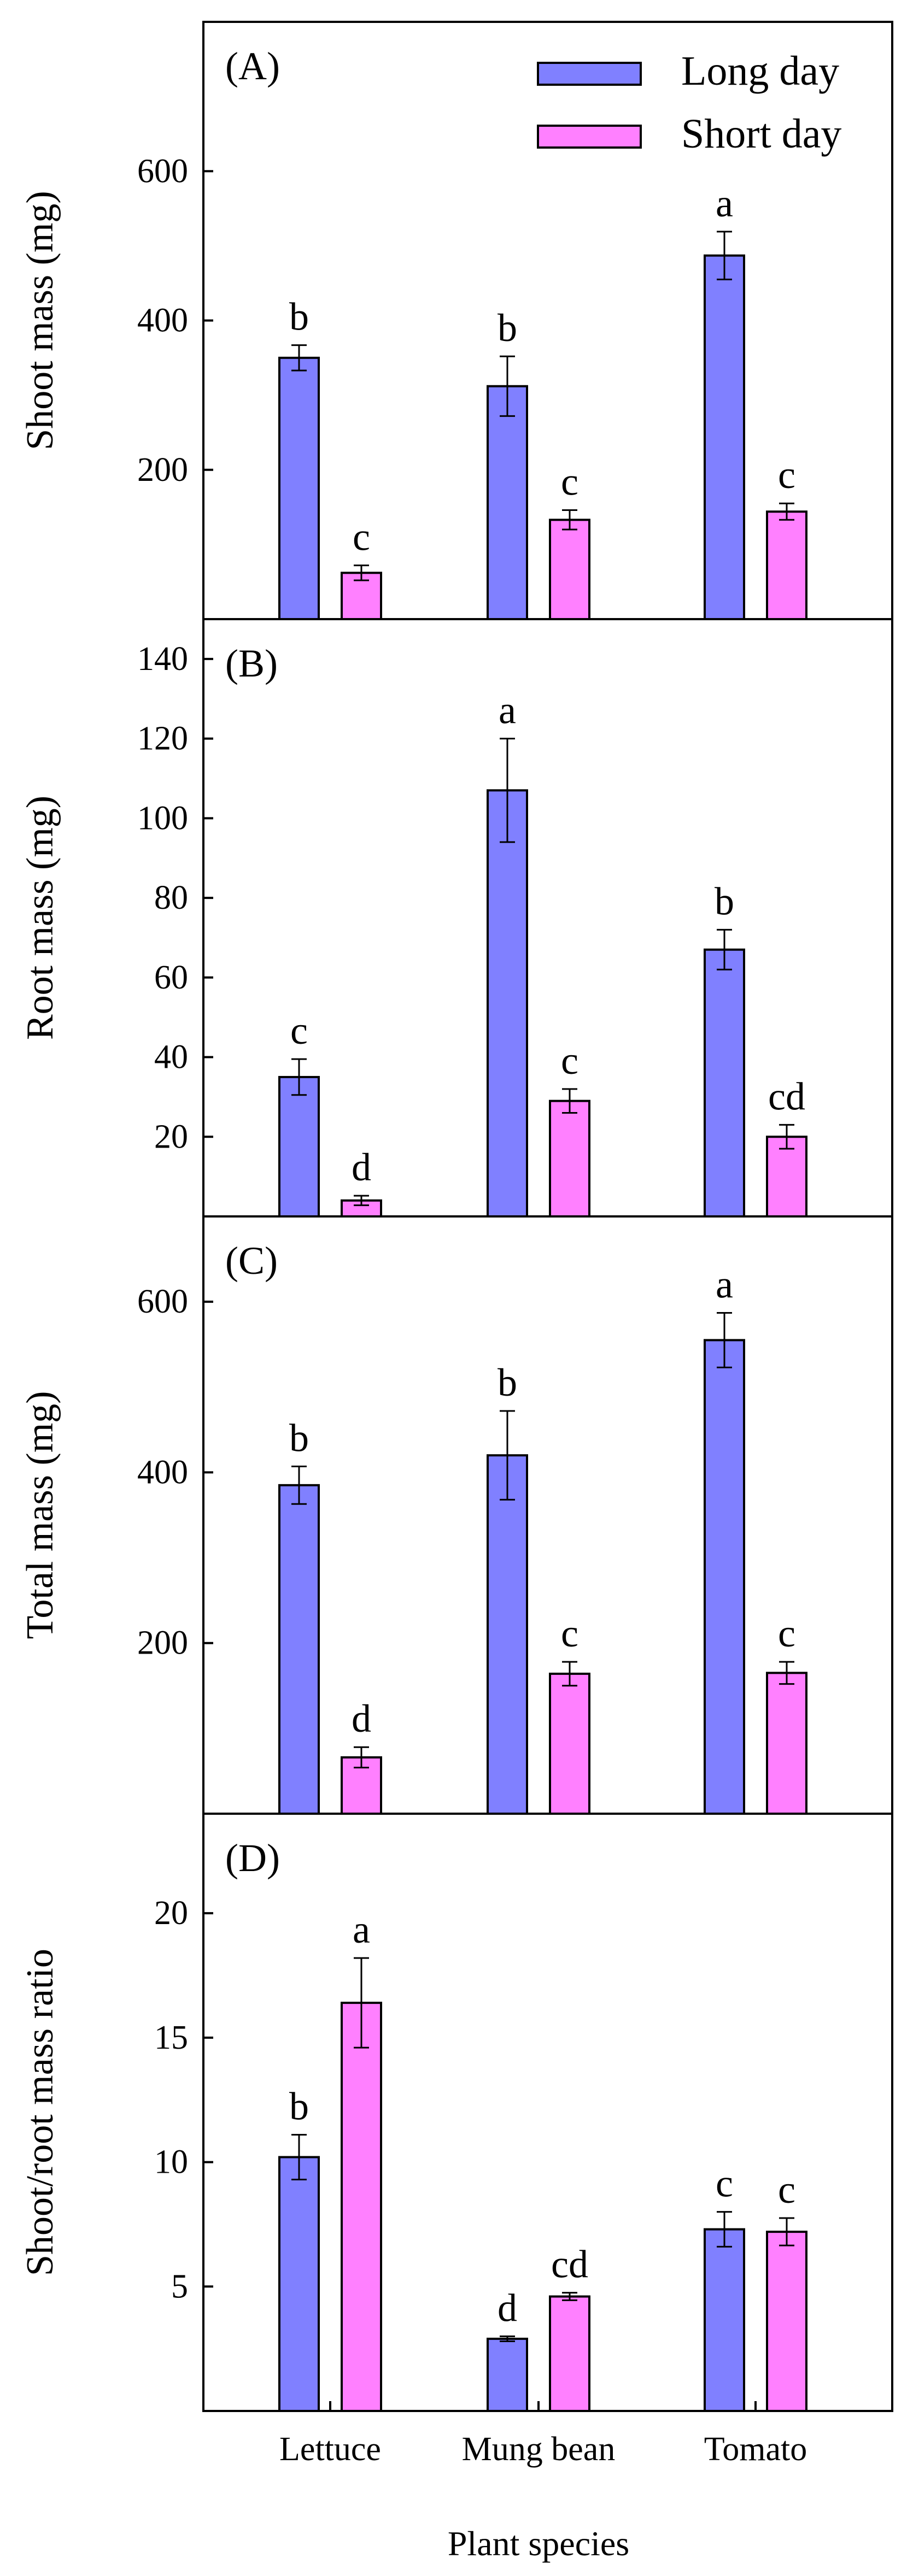 The image size is (913, 2576). What do you see at coordinates (330, 2449) in the screenshot?
I see `x-tick-label-lettuce: Lettuce` at bounding box center [330, 2449].